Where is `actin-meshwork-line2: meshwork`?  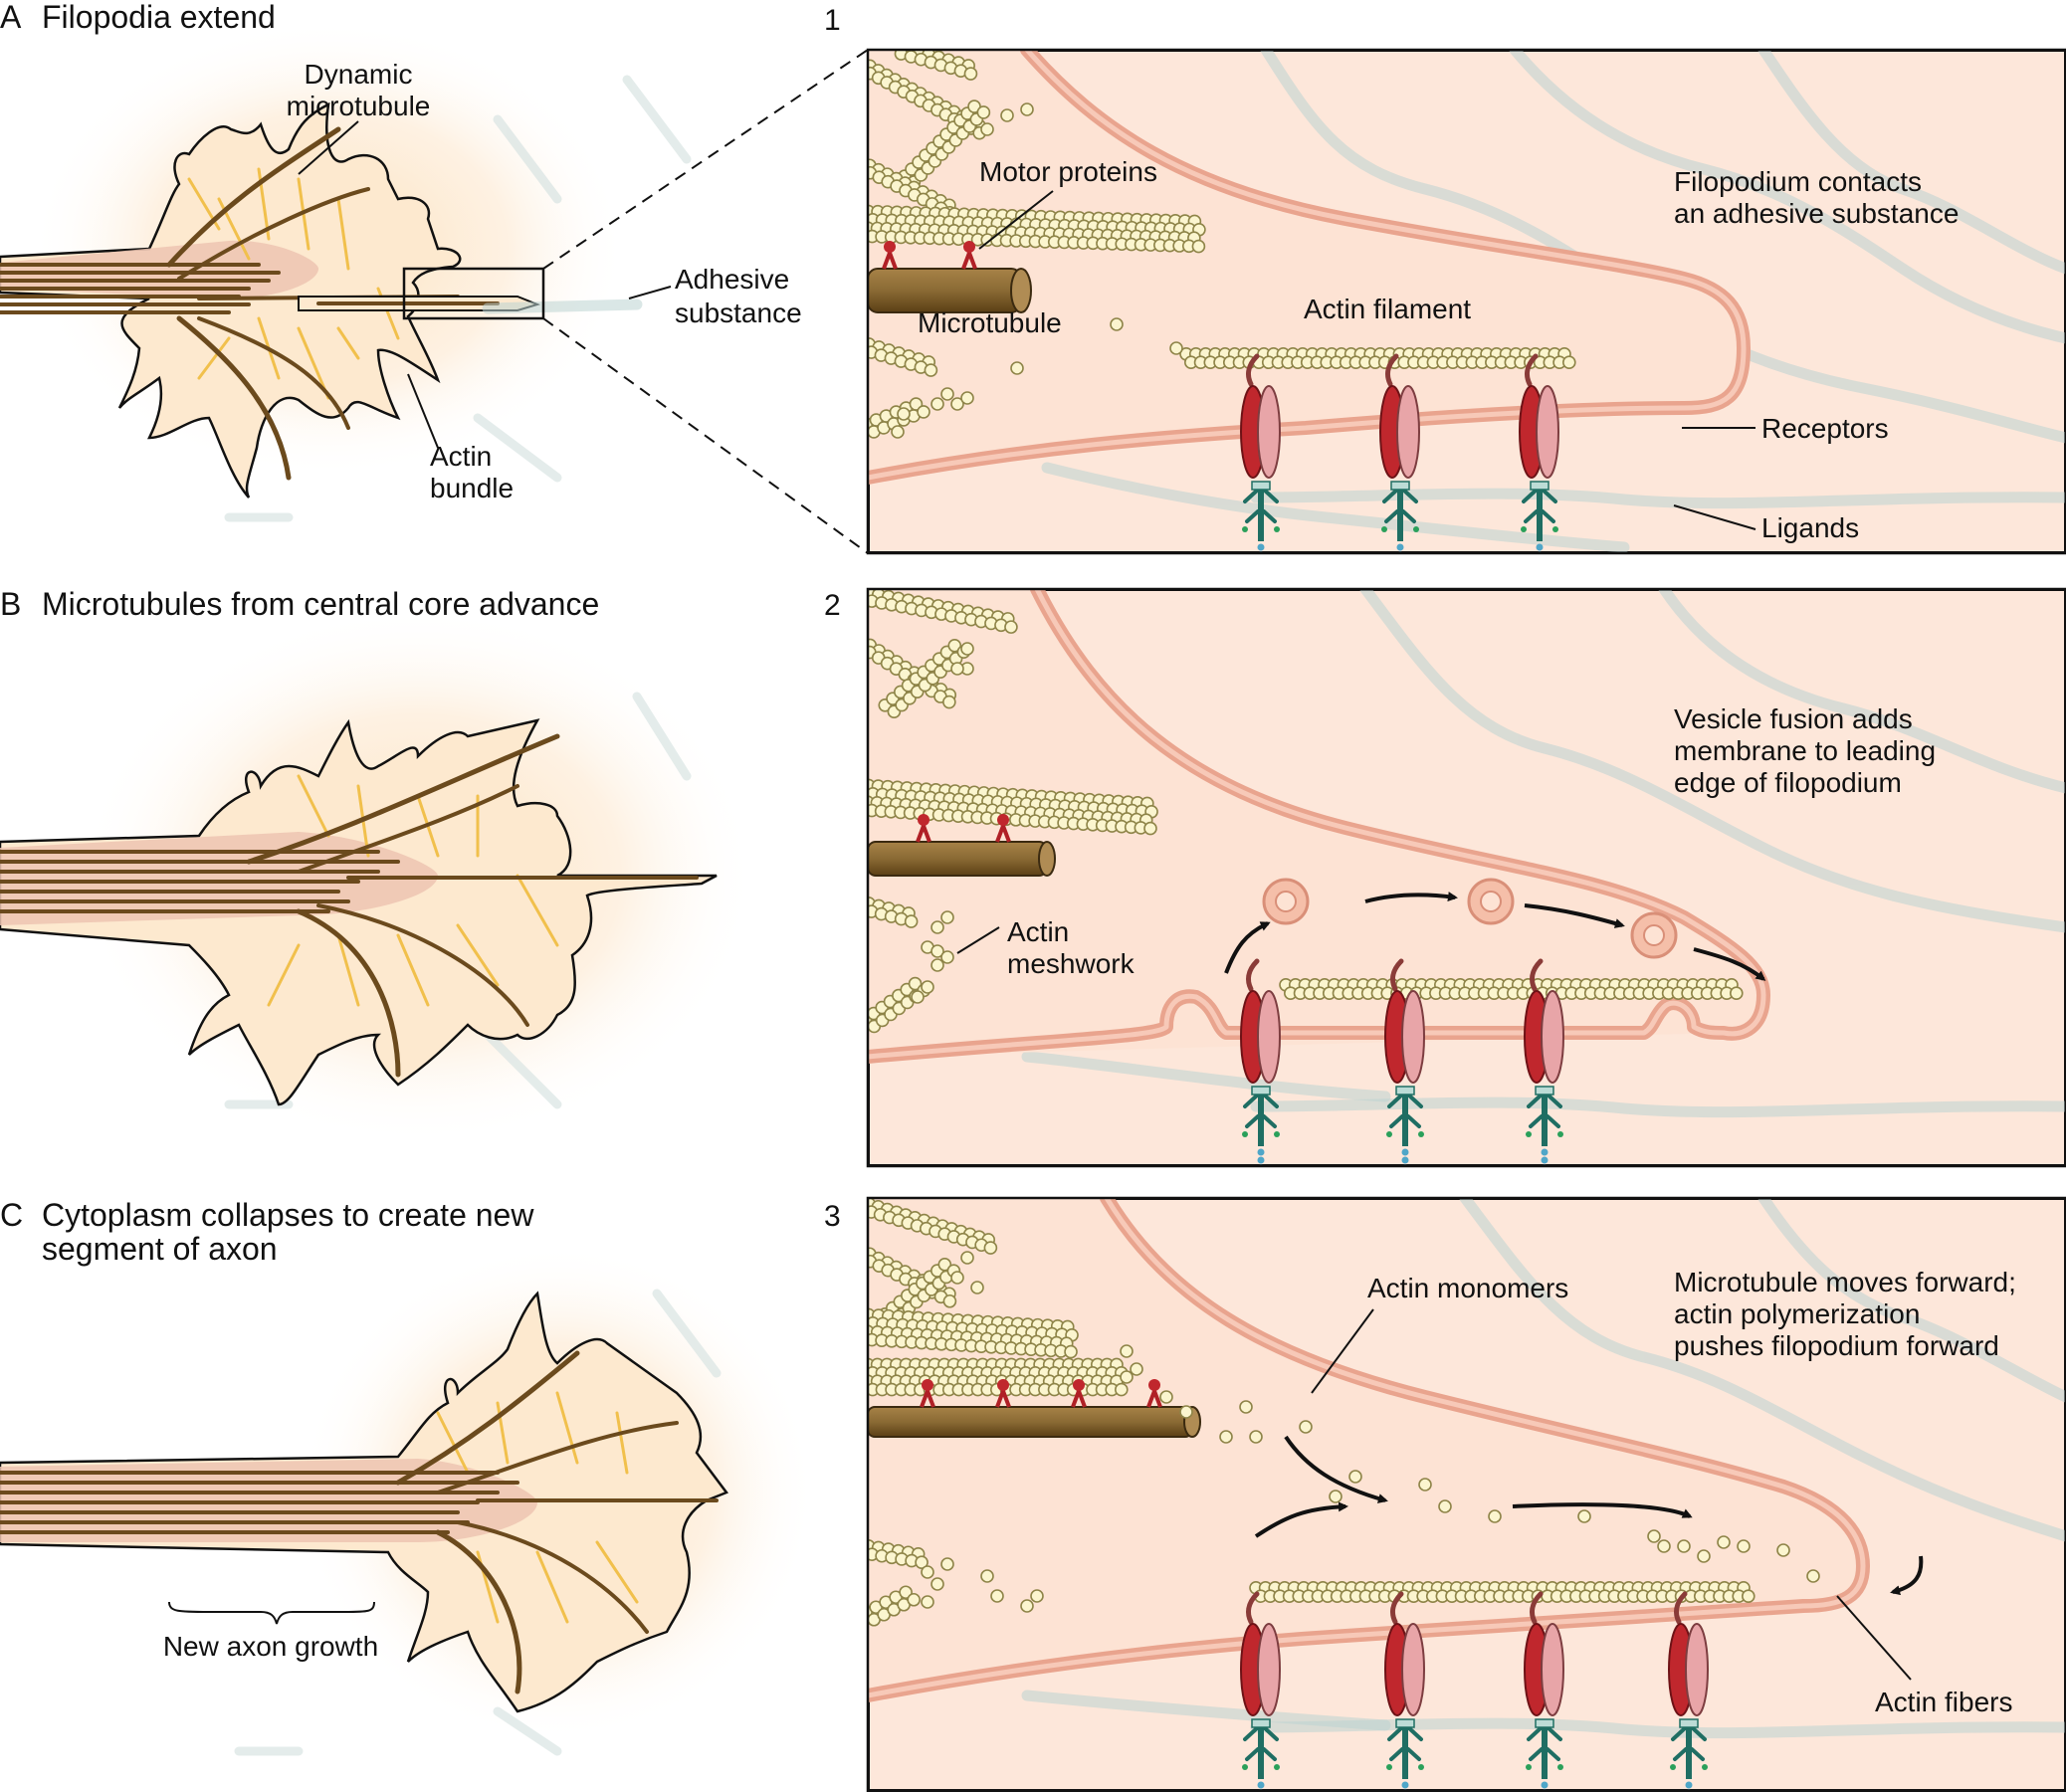
actin-meshwork-line2: meshwork is located at coordinates (1071, 963).